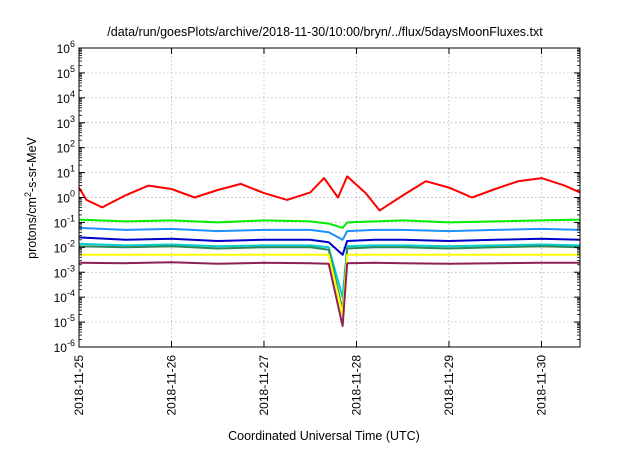  I want to click on y-tick-label: 10², so click(66, 147).